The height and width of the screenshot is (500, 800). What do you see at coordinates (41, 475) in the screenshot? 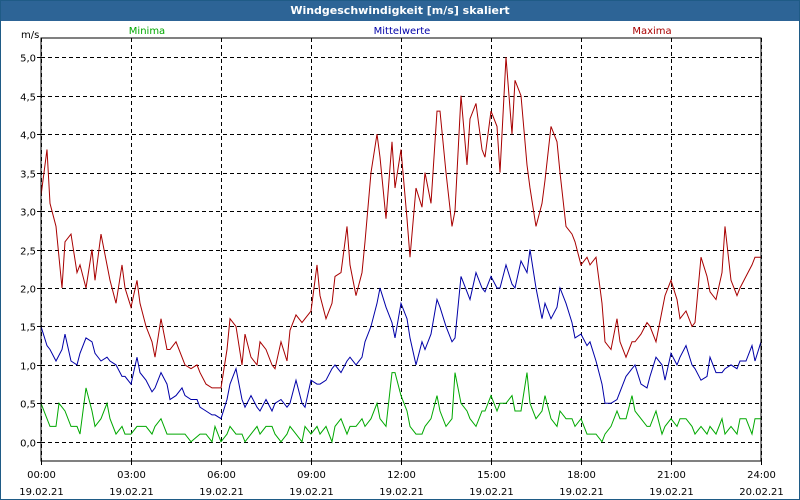
I see `x-tick-time: 00:00` at bounding box center [41, 475].